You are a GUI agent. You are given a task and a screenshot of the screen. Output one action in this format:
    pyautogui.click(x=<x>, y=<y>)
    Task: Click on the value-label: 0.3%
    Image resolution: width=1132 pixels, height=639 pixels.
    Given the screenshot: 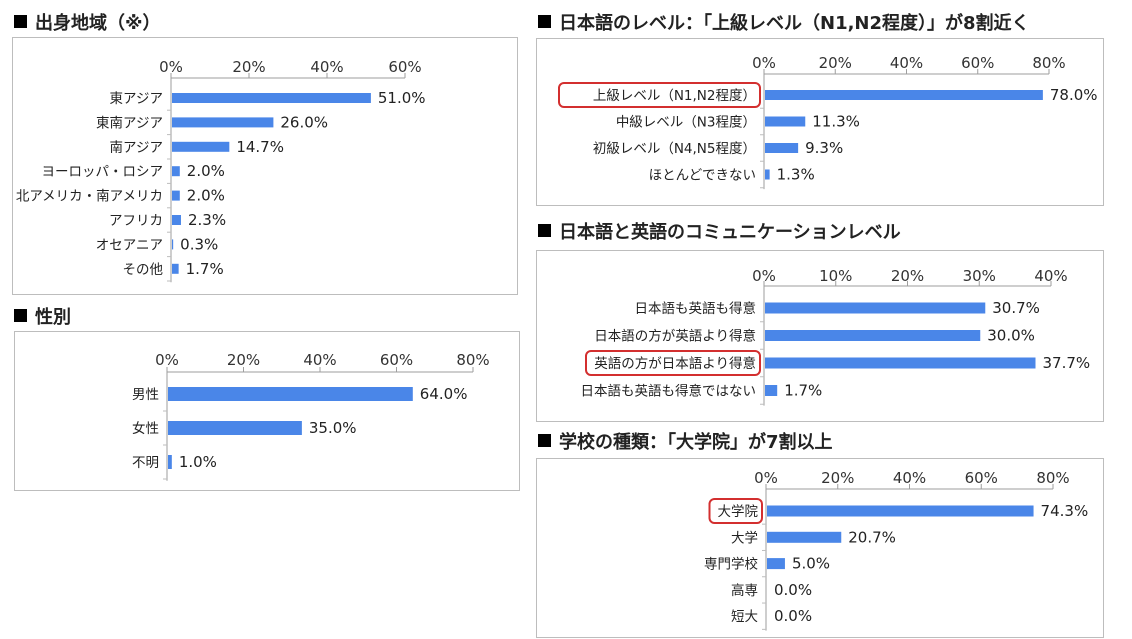 What is the action you would take?
    pyautogui.click(x=199, y=244)
    